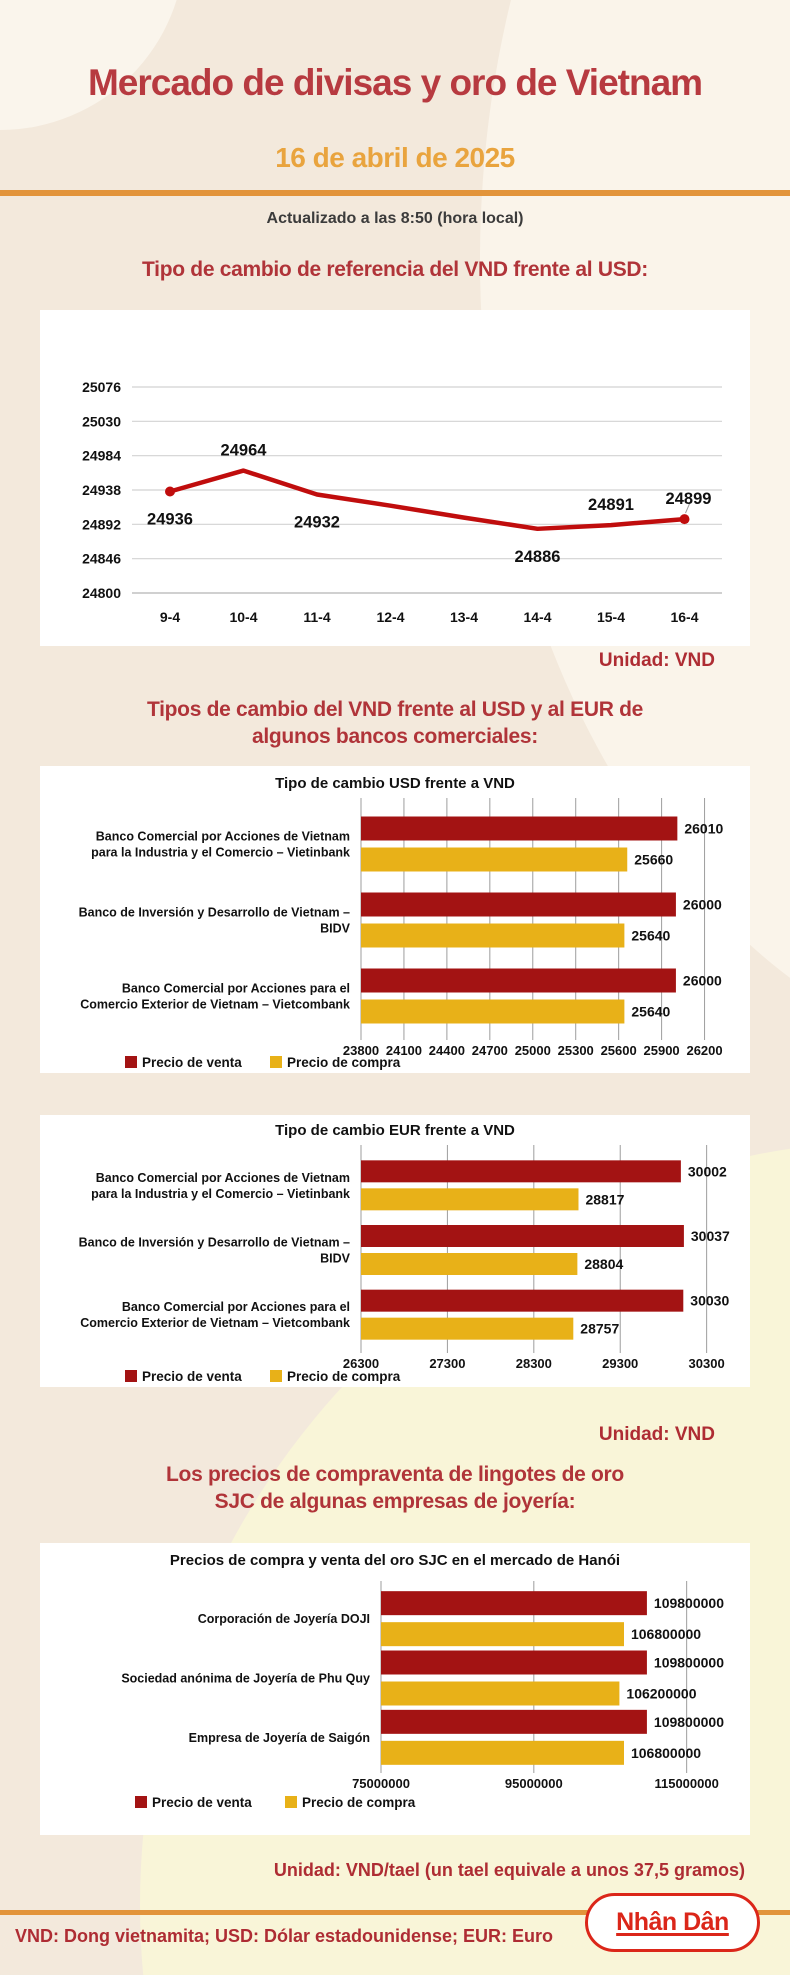  I want to click on x-tick-label: 13-4, so click(464, 617).